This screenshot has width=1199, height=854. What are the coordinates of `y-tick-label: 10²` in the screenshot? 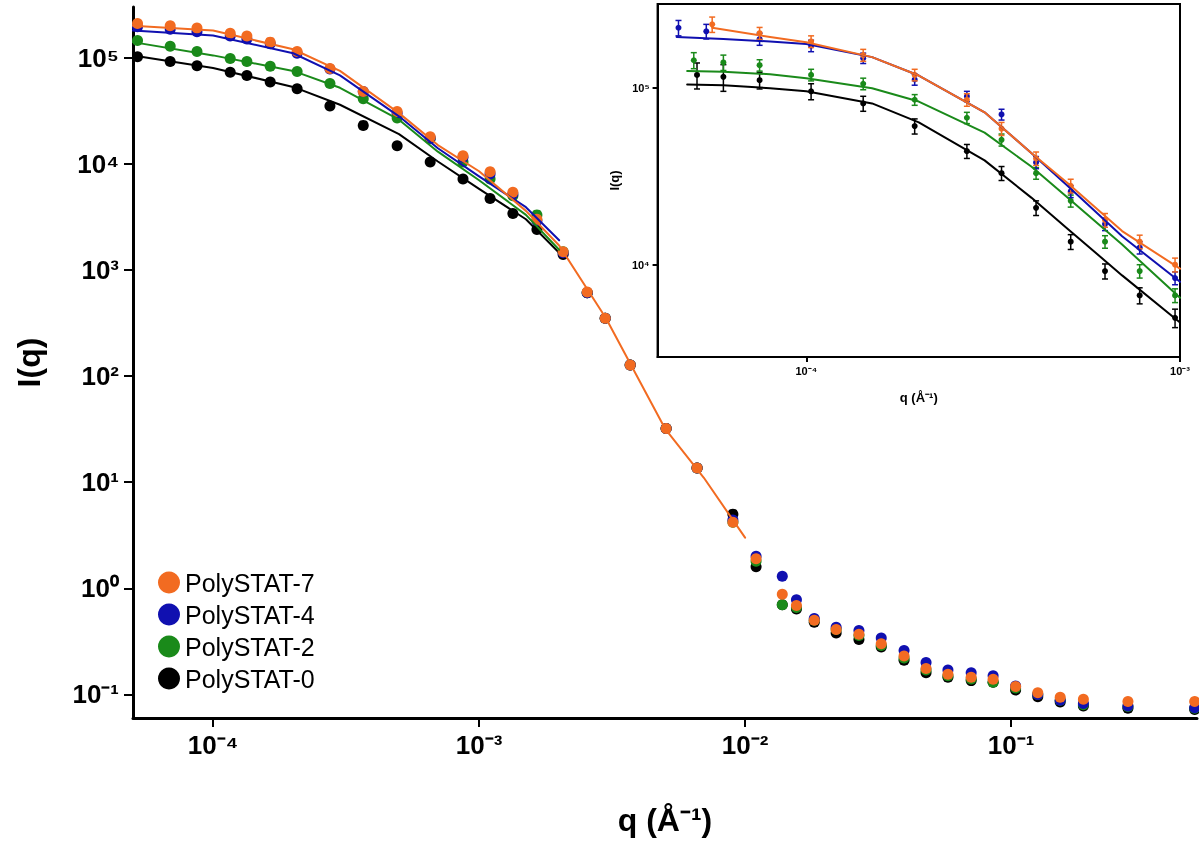 It's located at (100, 376).